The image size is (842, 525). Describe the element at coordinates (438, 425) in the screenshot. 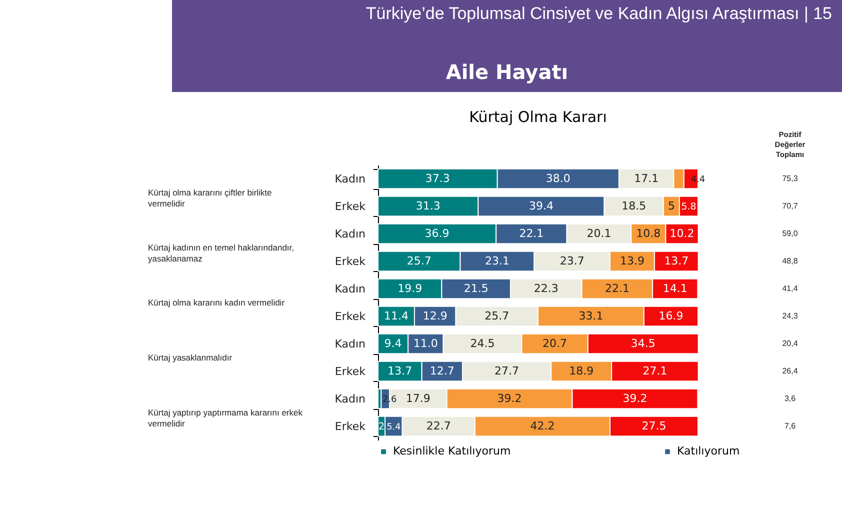

I see `data-label: 22.7` at that location.